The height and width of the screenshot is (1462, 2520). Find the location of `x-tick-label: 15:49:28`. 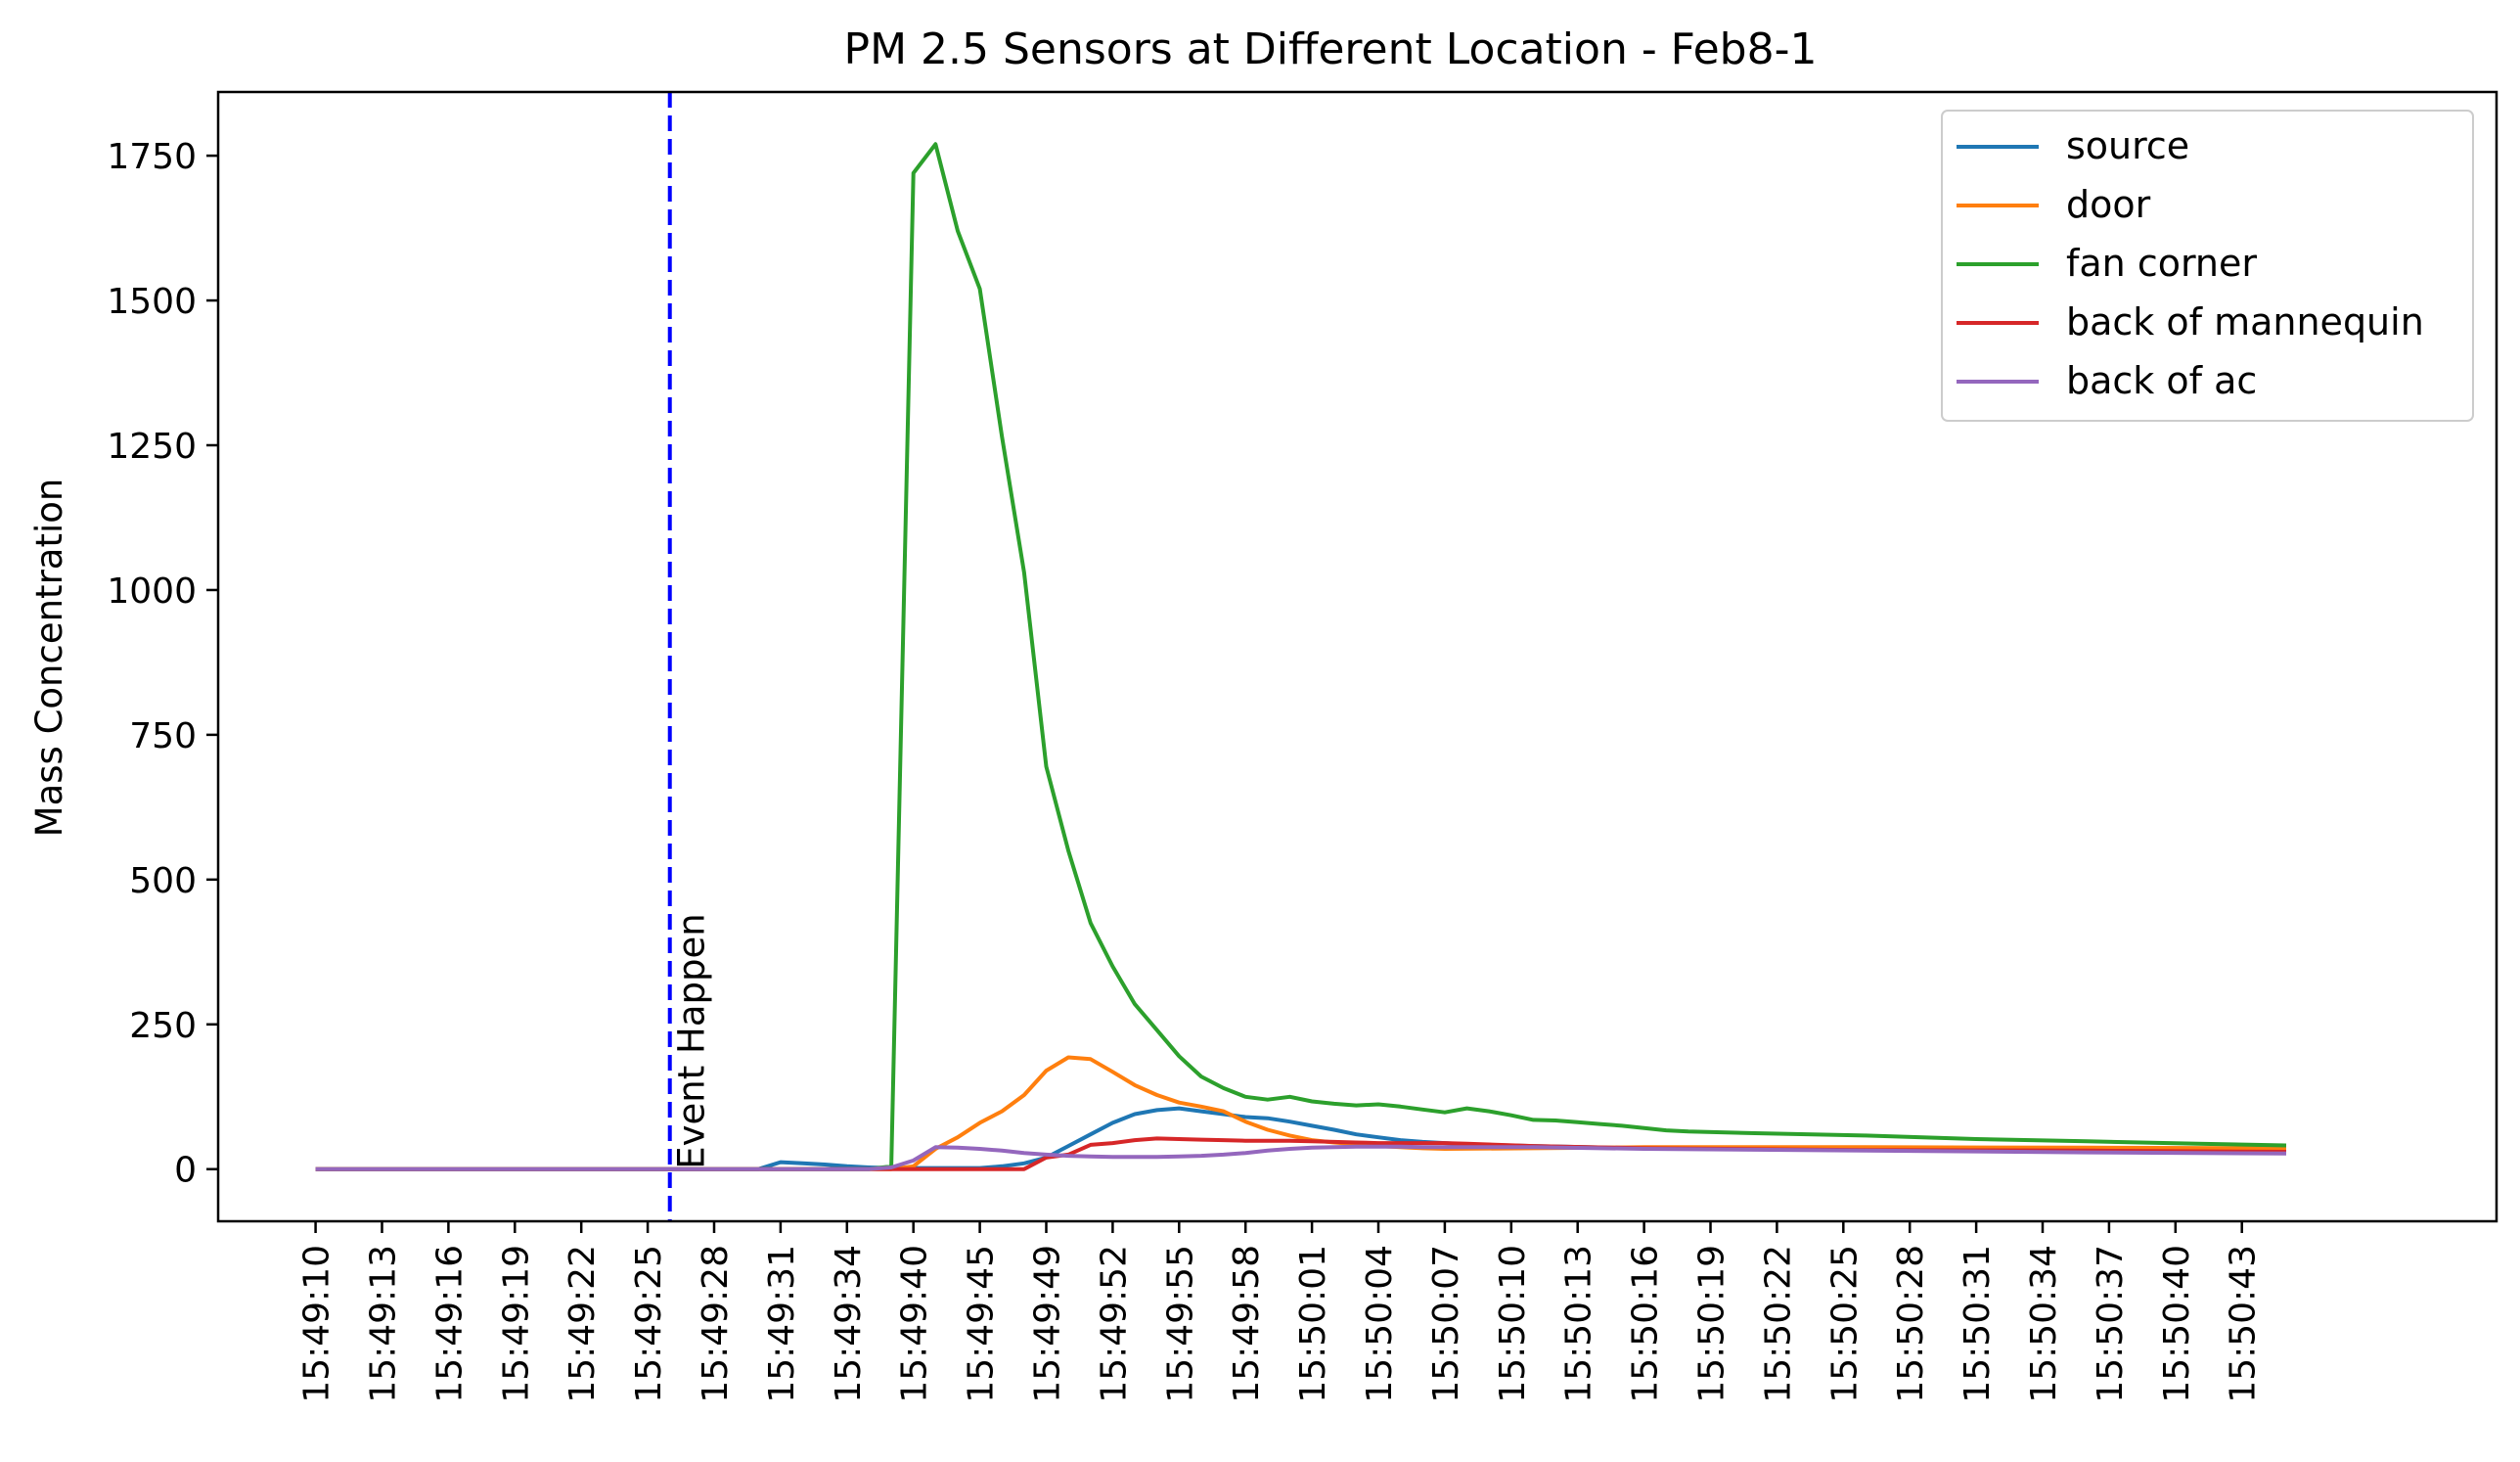

x-tick-label: 15:49:28 is located at coordinates (716, 1324).